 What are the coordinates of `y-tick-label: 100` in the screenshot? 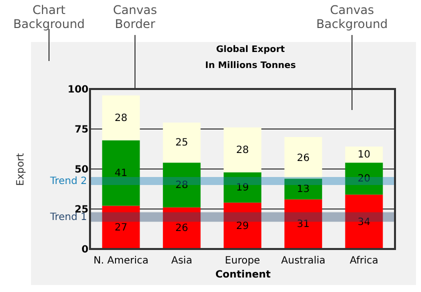 It's located at (78, 90).